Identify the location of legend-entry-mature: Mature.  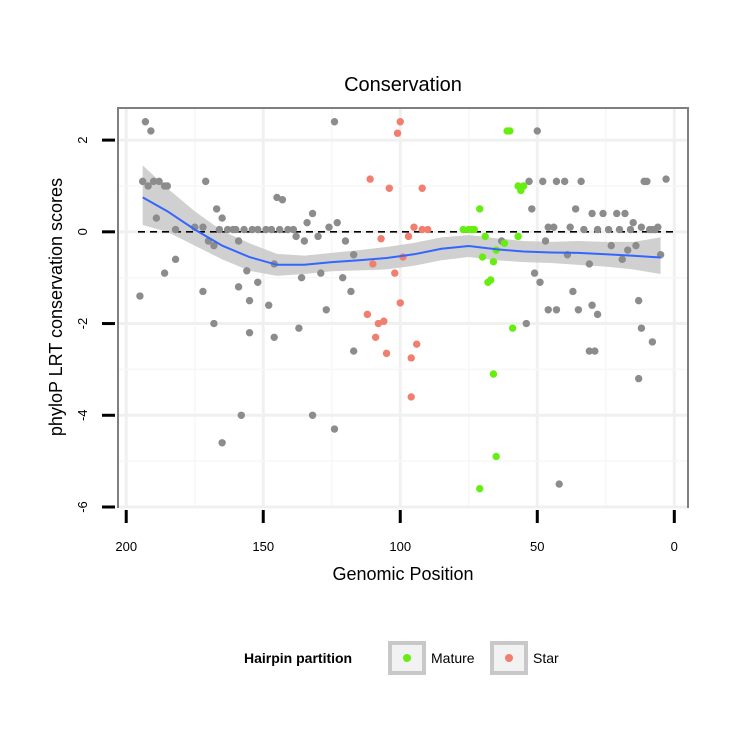
(431, 658).